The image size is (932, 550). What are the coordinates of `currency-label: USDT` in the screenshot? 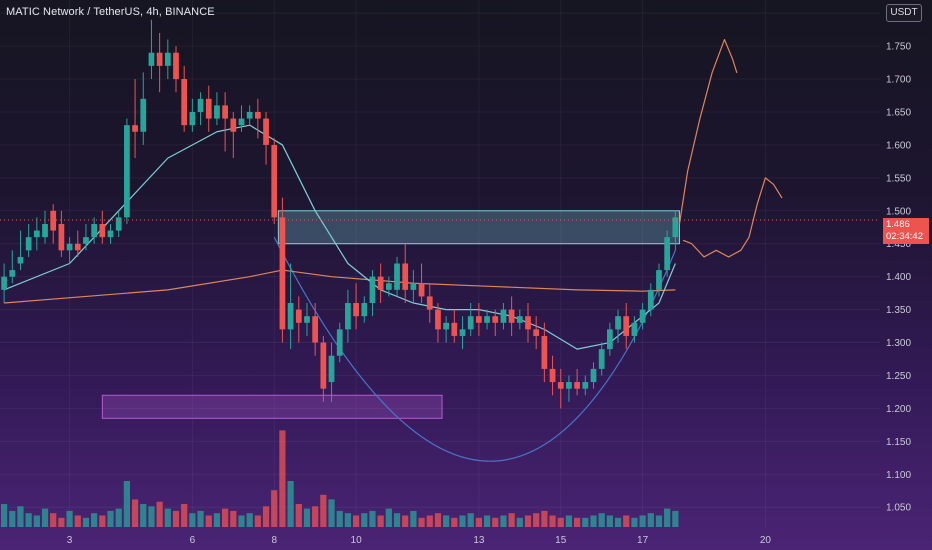 It's located at (904, 13).